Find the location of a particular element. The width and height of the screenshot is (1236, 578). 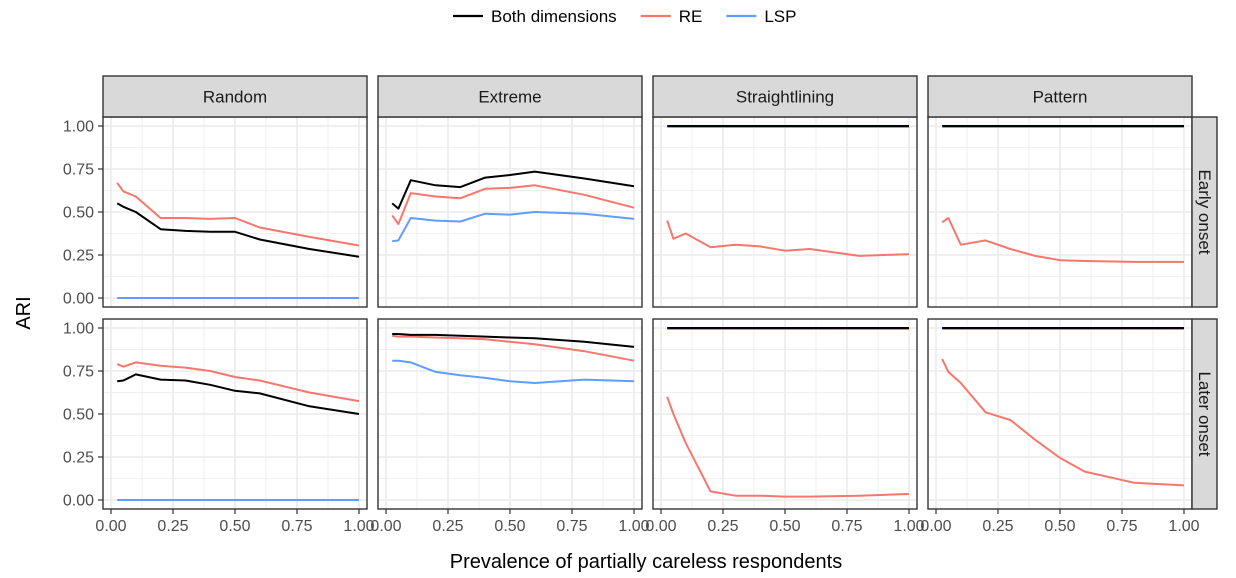

strip-label: Straightlining is located at coordinates (785, 97).